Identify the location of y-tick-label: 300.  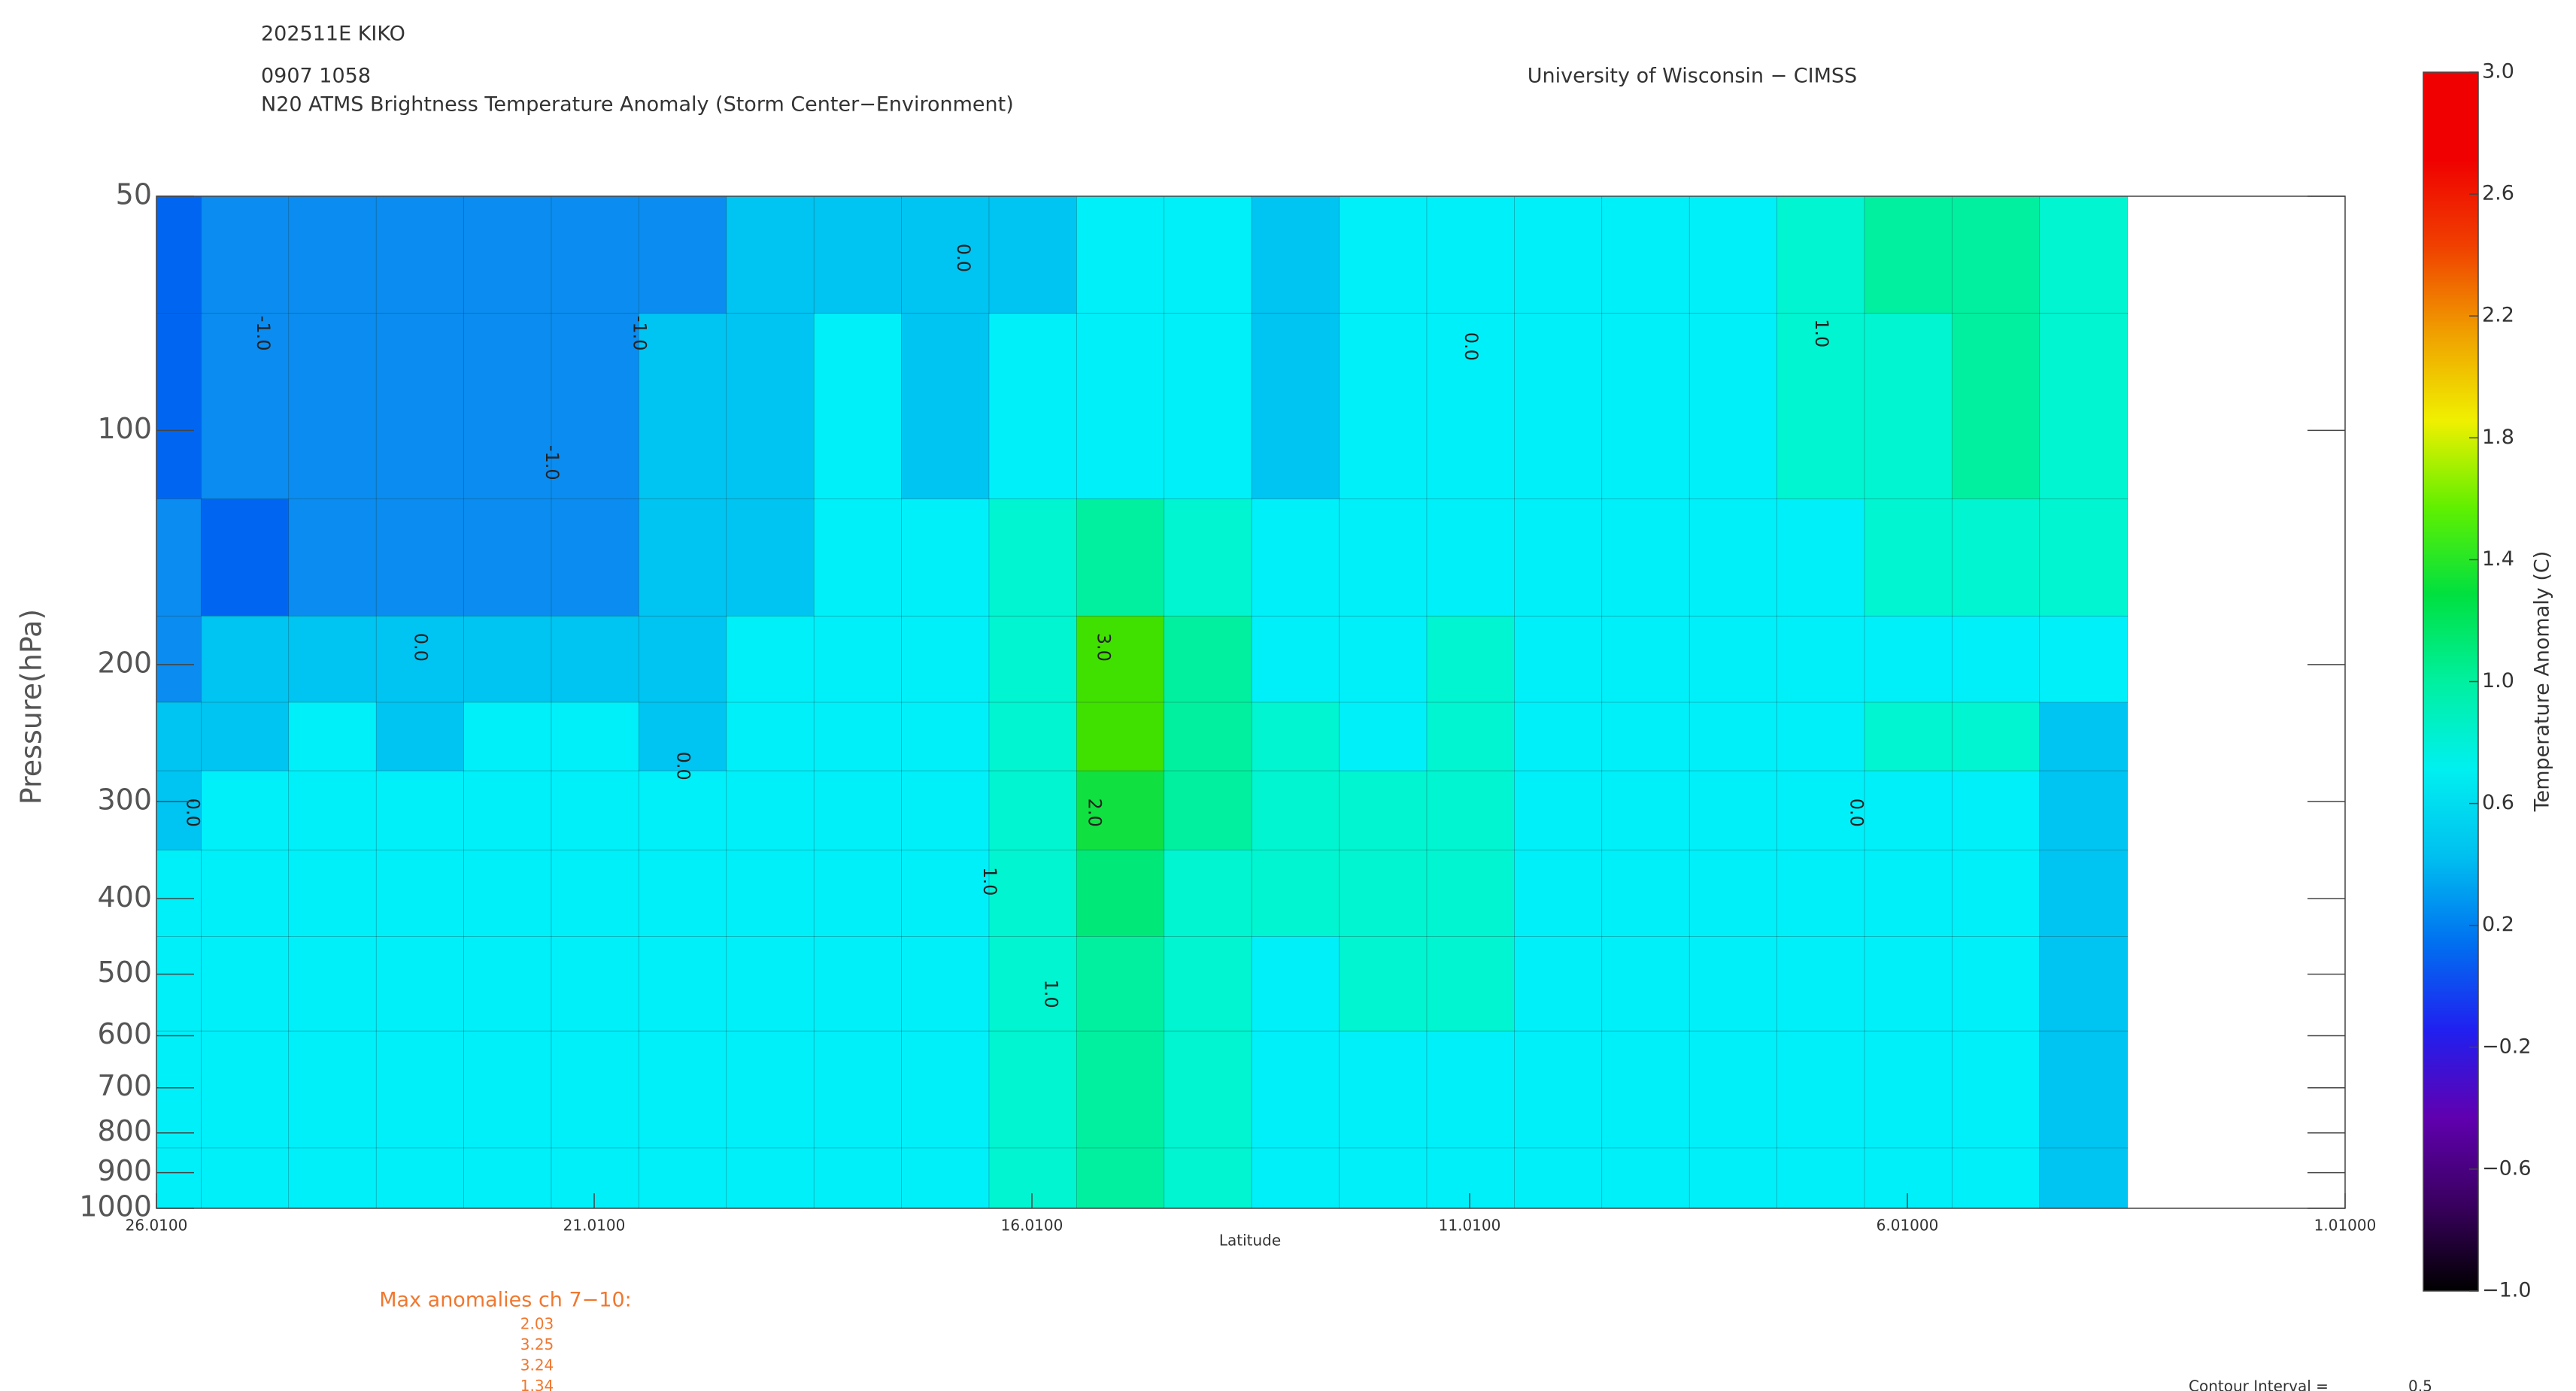
(124, 800).